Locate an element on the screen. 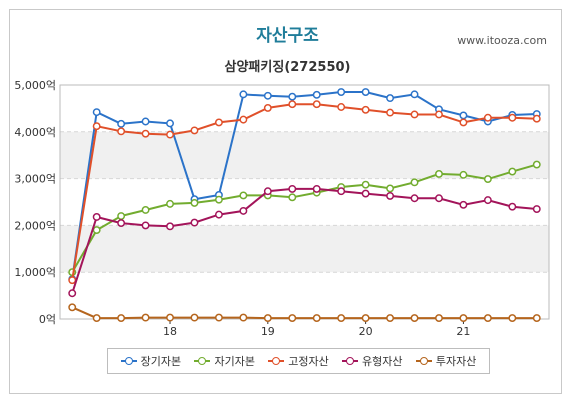 This screenshot has width=575, height=406. legend-item-5: 투자자산 is located at coordinates (446, 361).